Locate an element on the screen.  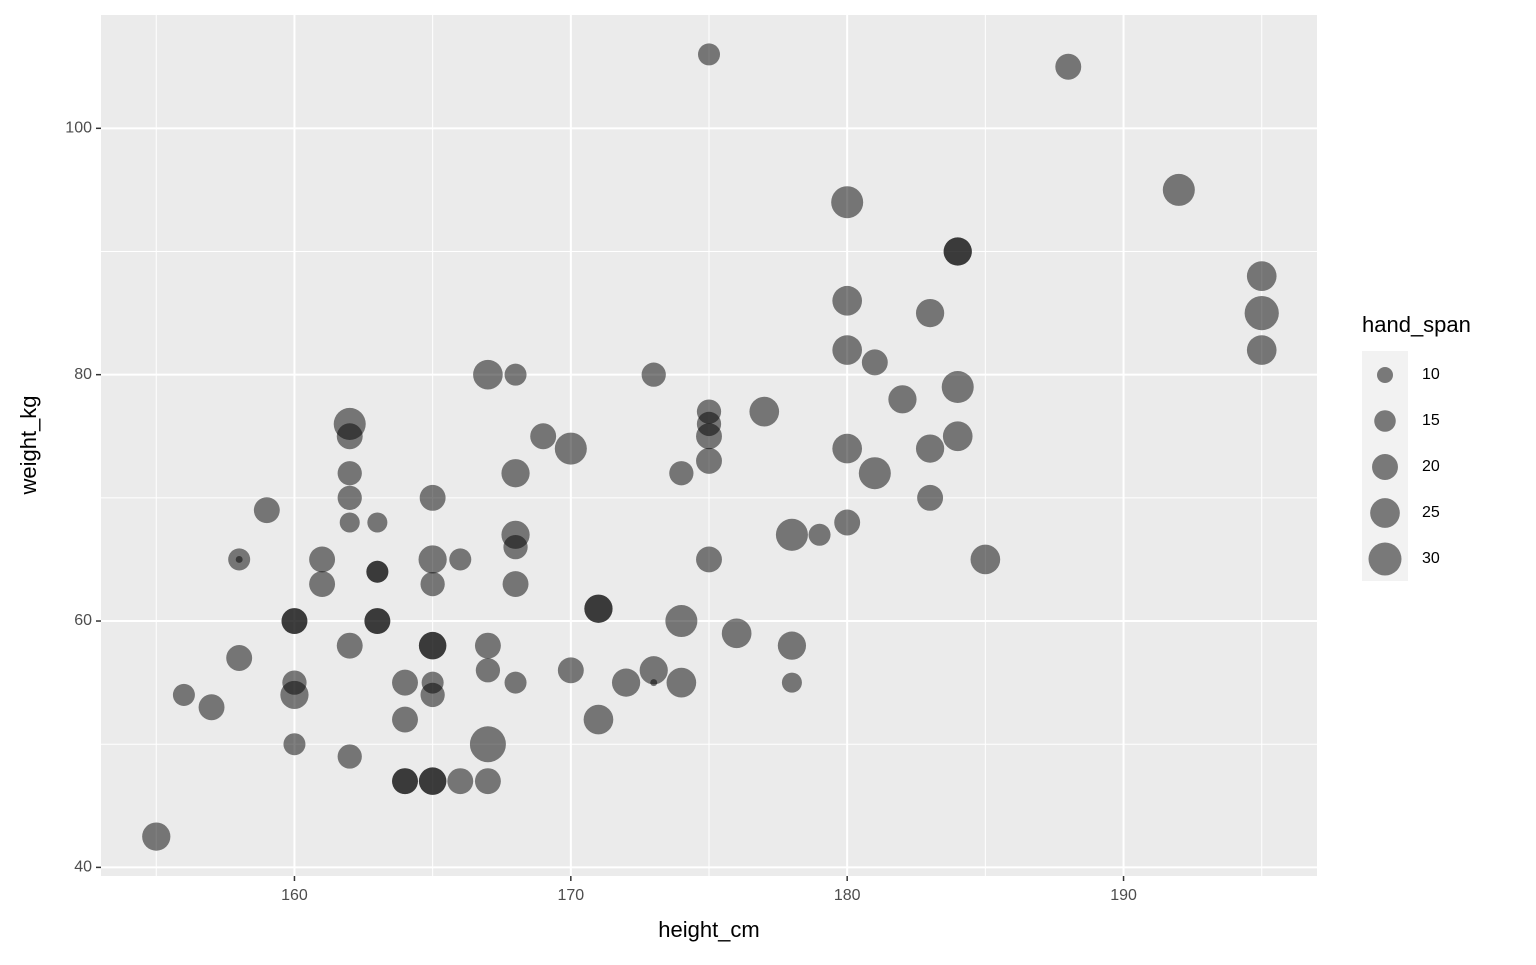
legend-title: hand_span is located at coordinates (1416, 324).